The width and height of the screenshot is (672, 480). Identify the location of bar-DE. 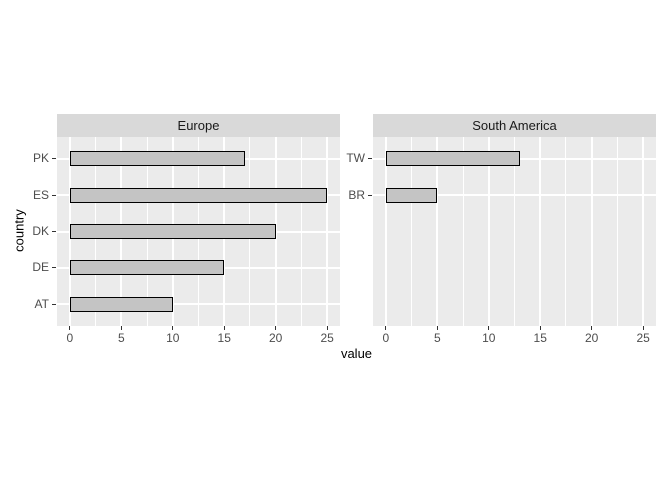
(147, 268).